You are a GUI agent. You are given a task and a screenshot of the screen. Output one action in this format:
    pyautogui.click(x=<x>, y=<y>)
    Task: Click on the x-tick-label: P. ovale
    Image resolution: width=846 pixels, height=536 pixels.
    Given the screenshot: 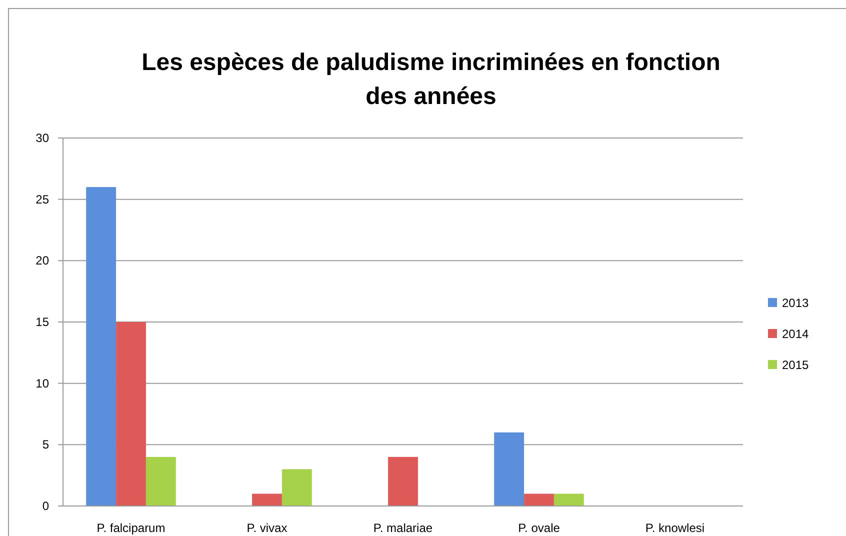 What is the action you would take?
    pyautogui.click(x=539, y=528)
    